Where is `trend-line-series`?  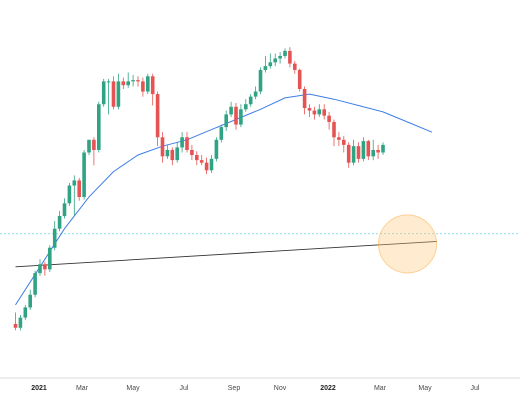 trend-line-series is located at coordinates (226, 254).